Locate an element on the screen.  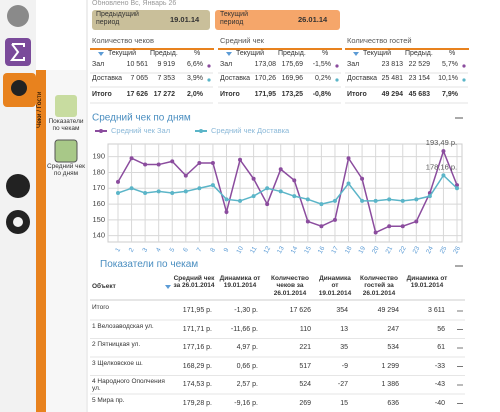
kpi-previous: 23 154 is located at coordinates (419, 78).